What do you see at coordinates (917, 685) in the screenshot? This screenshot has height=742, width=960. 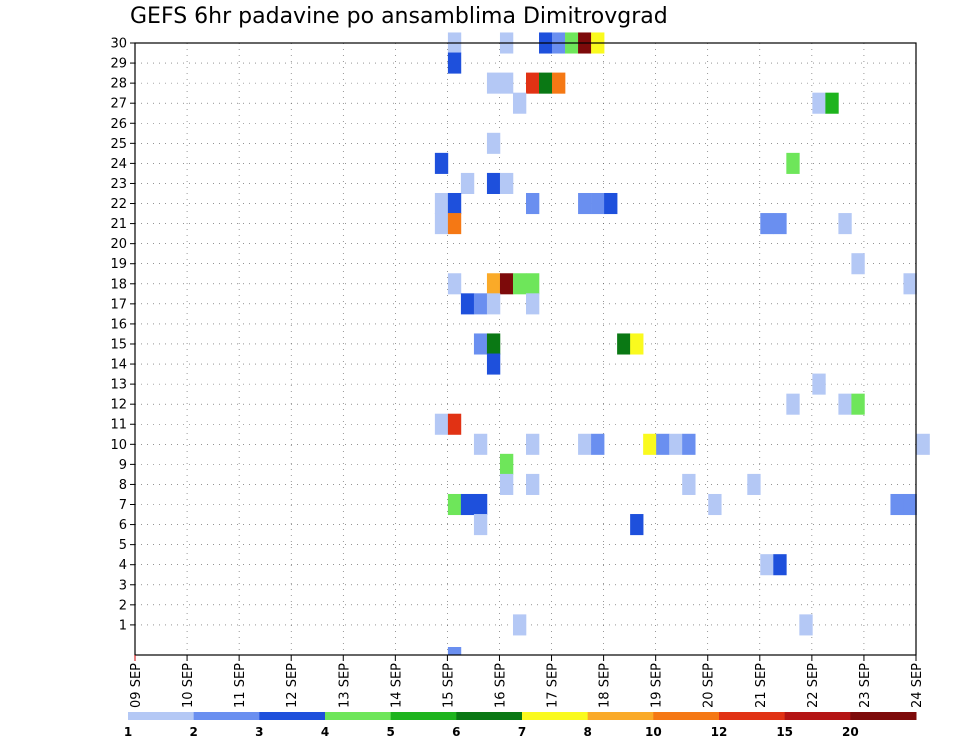 I see `x-tick-label: 24 SEP` at bounding box center [917, 685].